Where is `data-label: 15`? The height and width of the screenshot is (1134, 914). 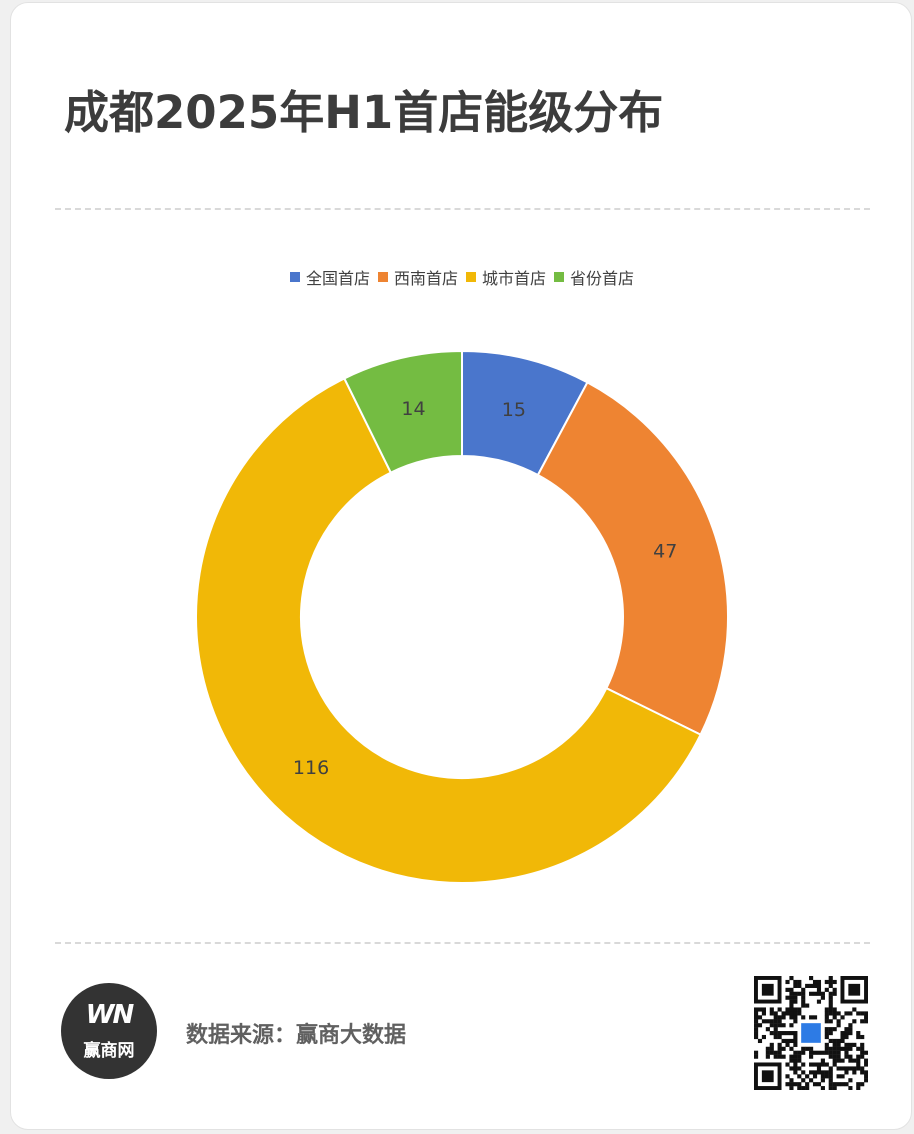
data-label: 15 is located at coordinates (514, 410).